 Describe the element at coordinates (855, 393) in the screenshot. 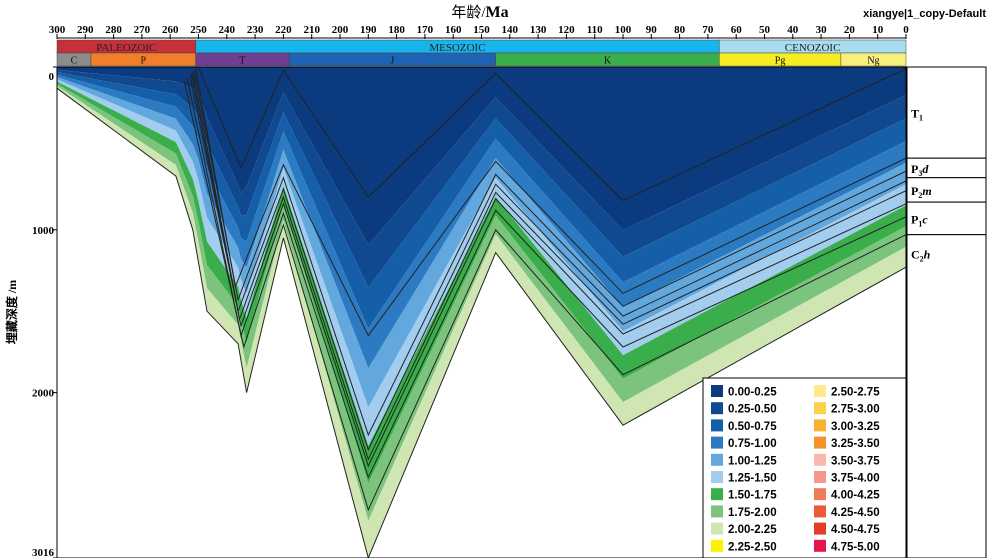

I see `legend-label: 2.50-2.75` at that location.